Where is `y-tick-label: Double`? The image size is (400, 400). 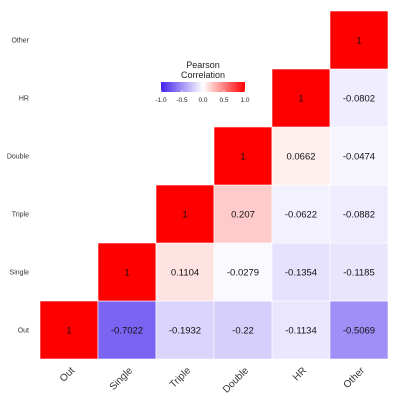 y-tick-label: Double is located at coordinates (18, 157).